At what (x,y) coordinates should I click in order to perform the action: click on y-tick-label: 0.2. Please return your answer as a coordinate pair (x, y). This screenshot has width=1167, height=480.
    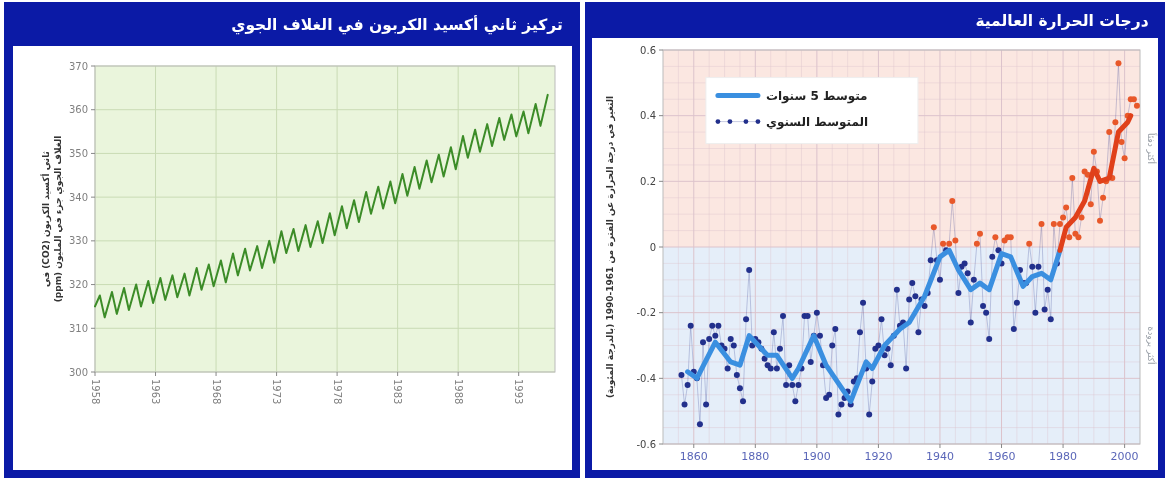
    Looking at the image, I should click on (648, 181).